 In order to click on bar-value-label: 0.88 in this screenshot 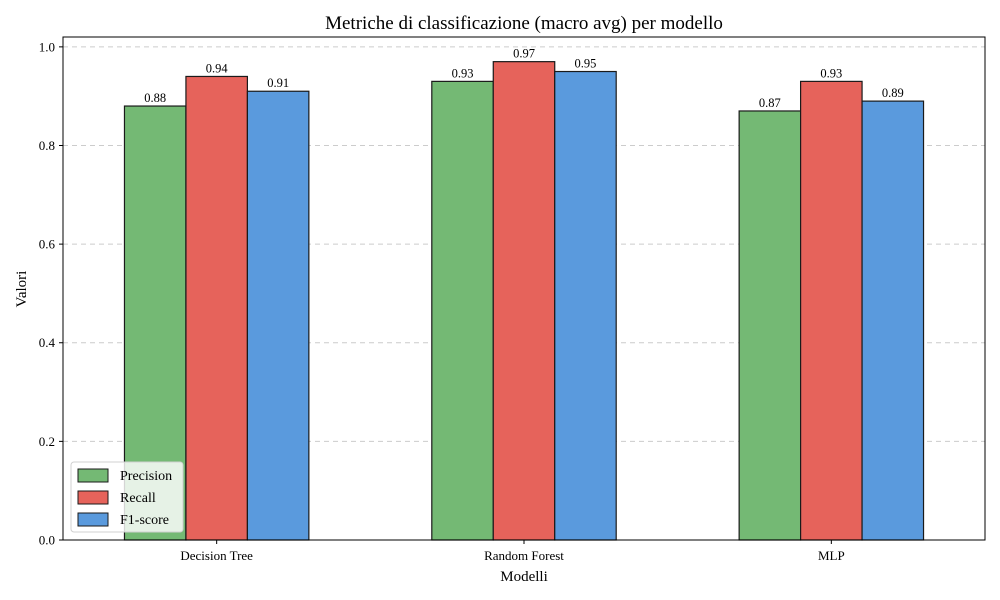, I will do `click(155, 98)`.